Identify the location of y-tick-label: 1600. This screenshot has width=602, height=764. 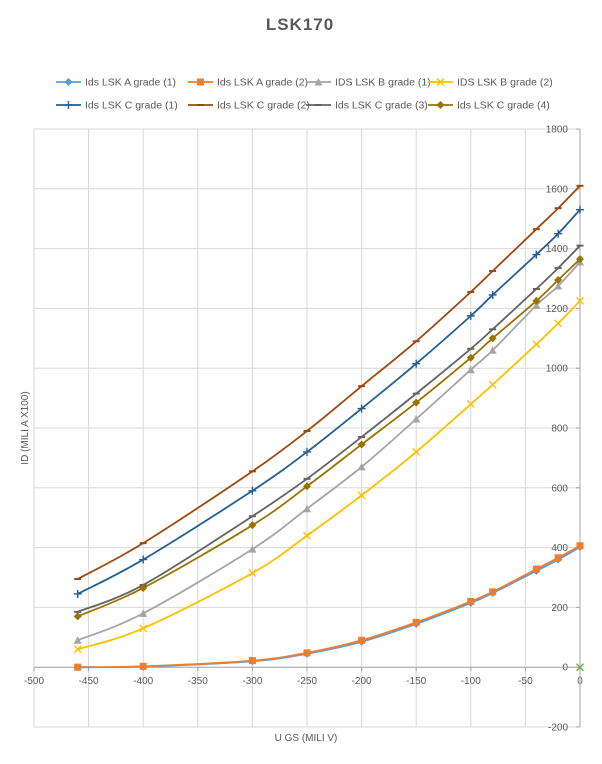
(557, 189).